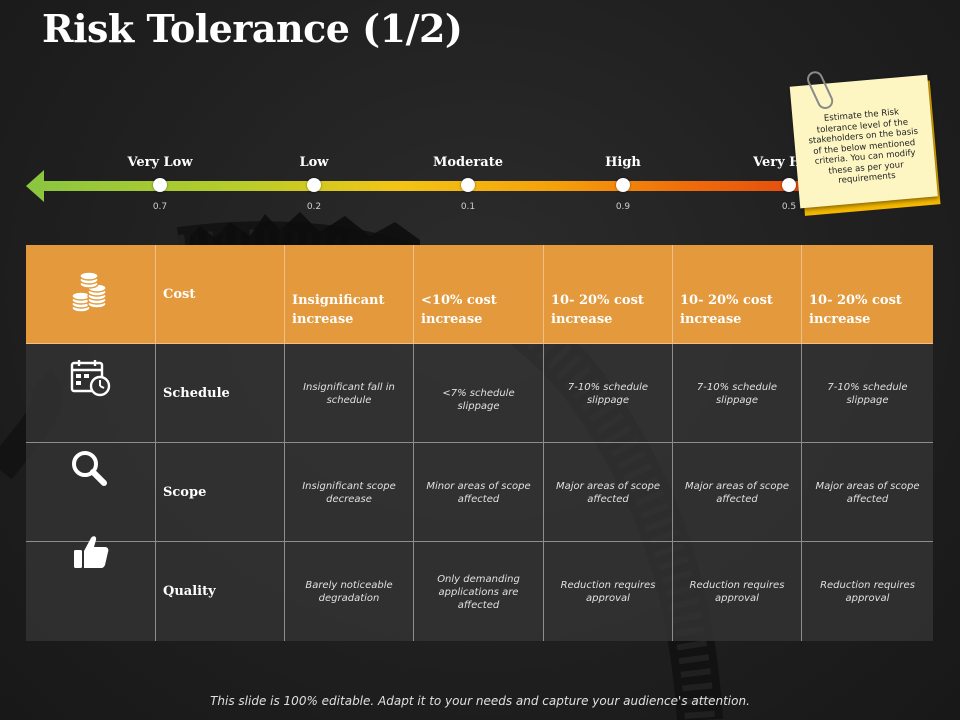 This screenshot has height=720, width=960. I want to click on table-cell: <7% schedule slippage, so click(479, 393).